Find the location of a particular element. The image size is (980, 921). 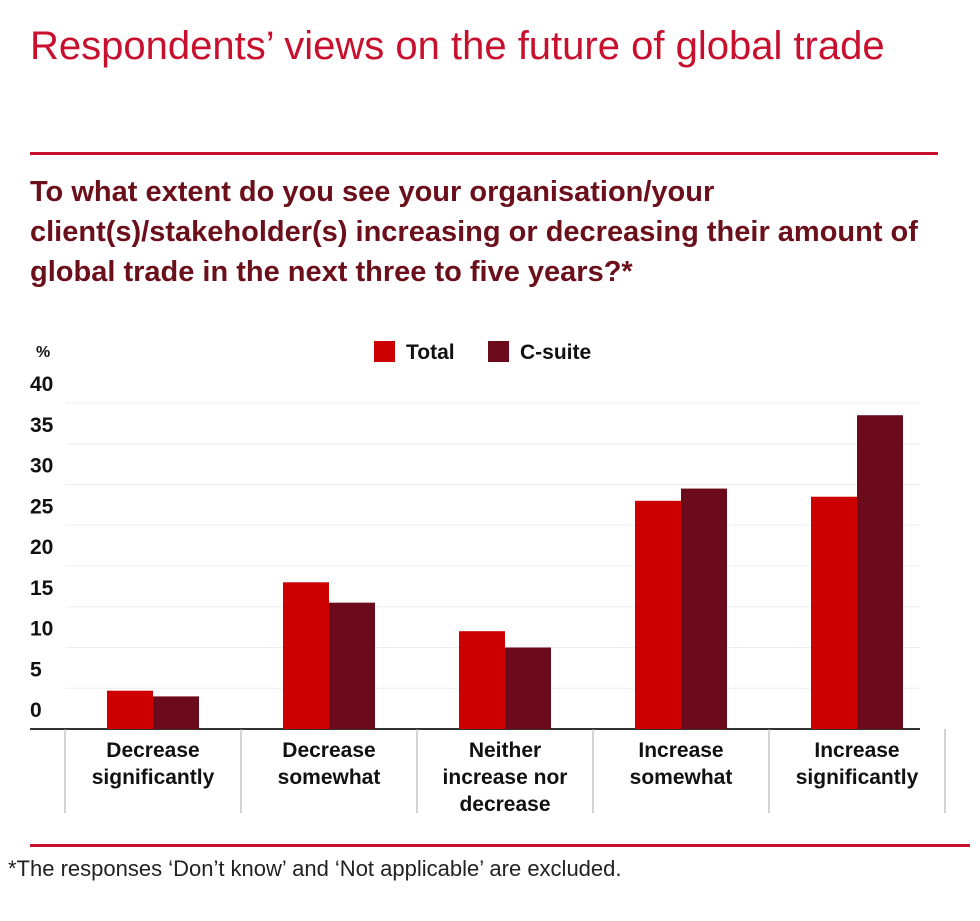

x-category-label: decrease is located at coordinates (504, 804).